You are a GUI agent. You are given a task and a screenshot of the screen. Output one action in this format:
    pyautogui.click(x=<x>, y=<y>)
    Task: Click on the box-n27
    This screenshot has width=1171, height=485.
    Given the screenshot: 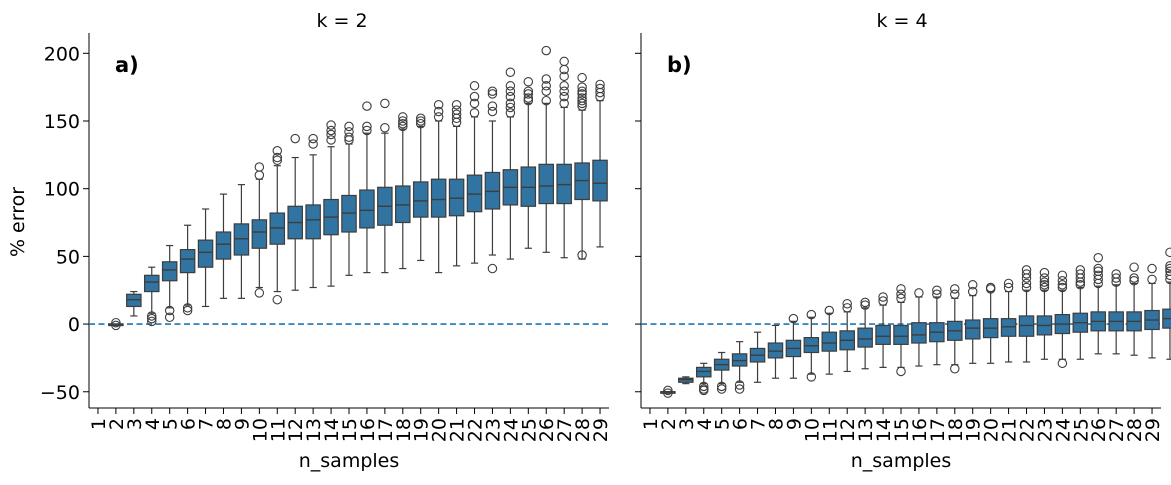 What is the action you would take?
    pyautogui.click(x=564, y=157)
    